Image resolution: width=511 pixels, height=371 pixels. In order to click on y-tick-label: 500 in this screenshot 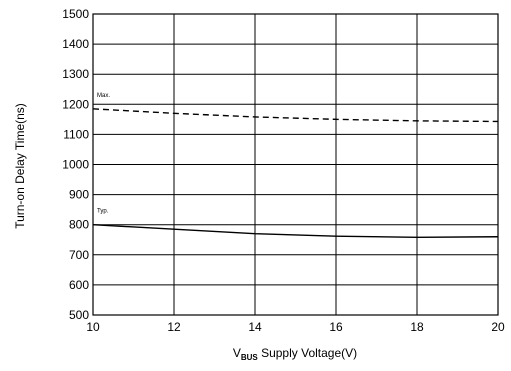, I will do `click(79, 315)`.